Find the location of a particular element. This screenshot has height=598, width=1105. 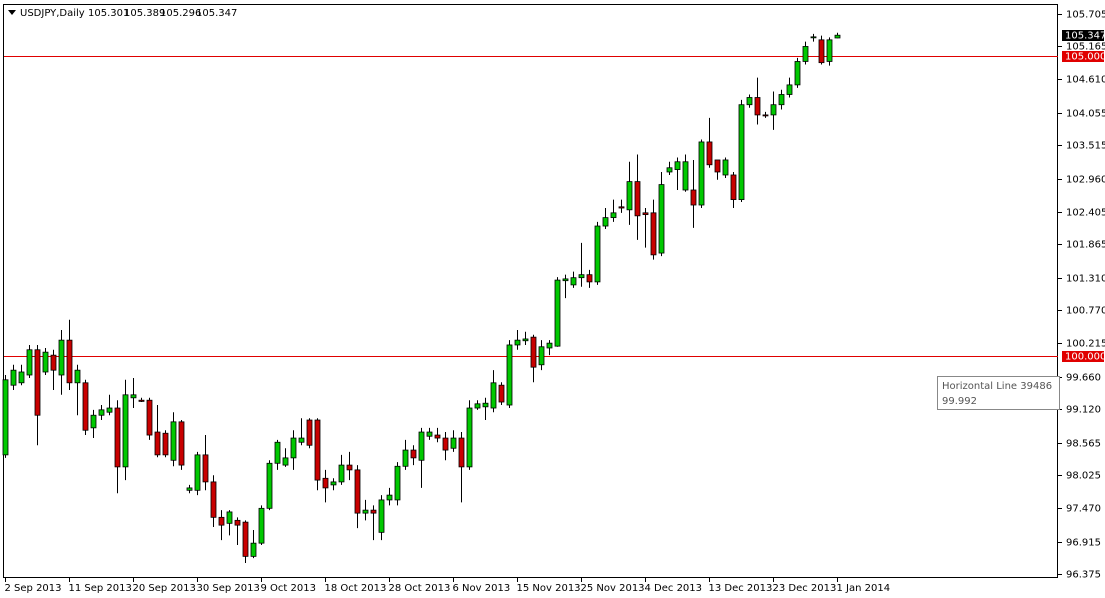

tooltip-box is located at coordinates (998, 393).